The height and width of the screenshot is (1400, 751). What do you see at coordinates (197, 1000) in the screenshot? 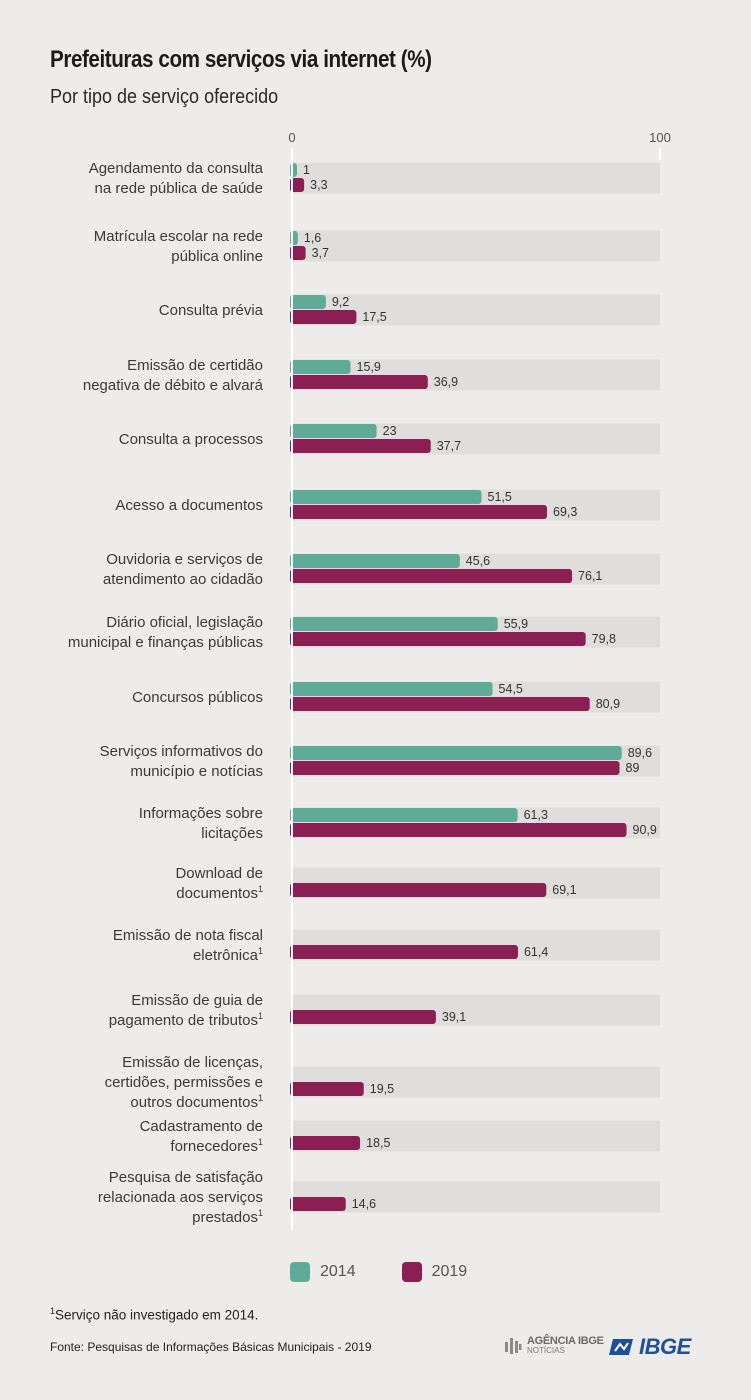
I see `category-label: Emissão de guia de` at bounding box center [197, 1000].